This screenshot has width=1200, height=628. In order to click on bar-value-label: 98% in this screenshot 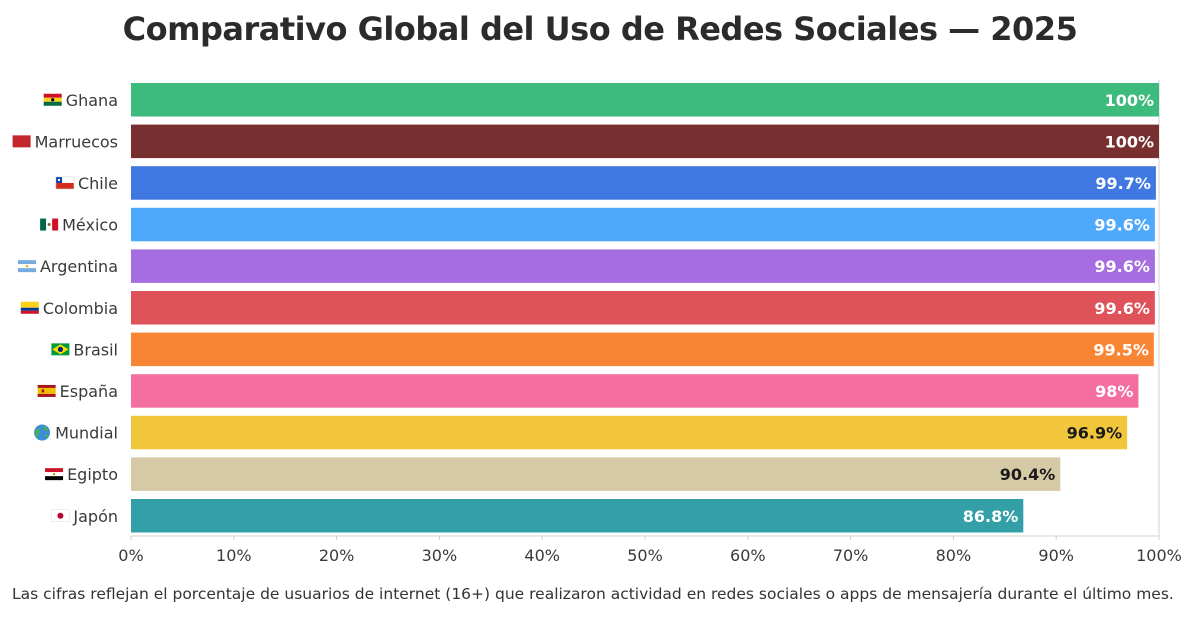, I will do `click(1114, 391)`.